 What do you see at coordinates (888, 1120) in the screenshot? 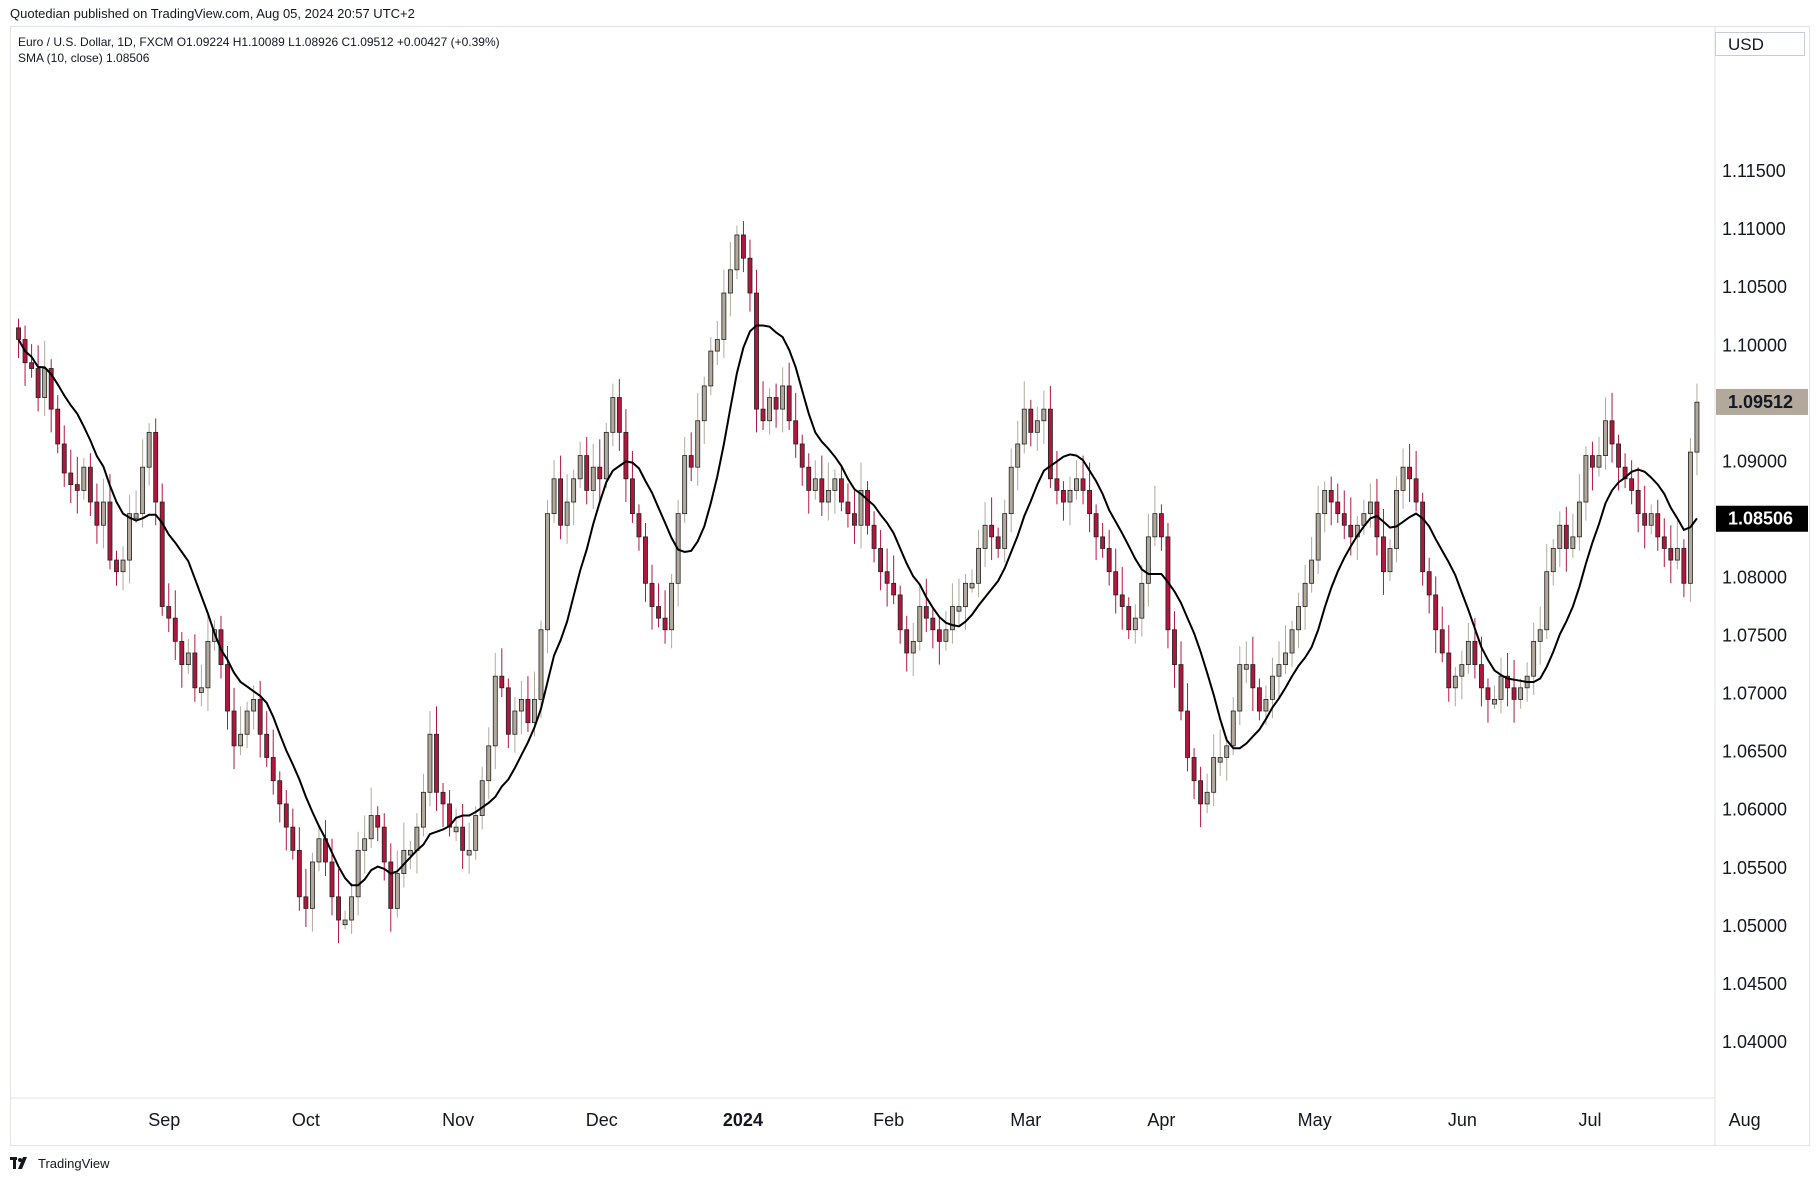
I see `x-tick-label: Feb` at bounding box center [888, 1120].